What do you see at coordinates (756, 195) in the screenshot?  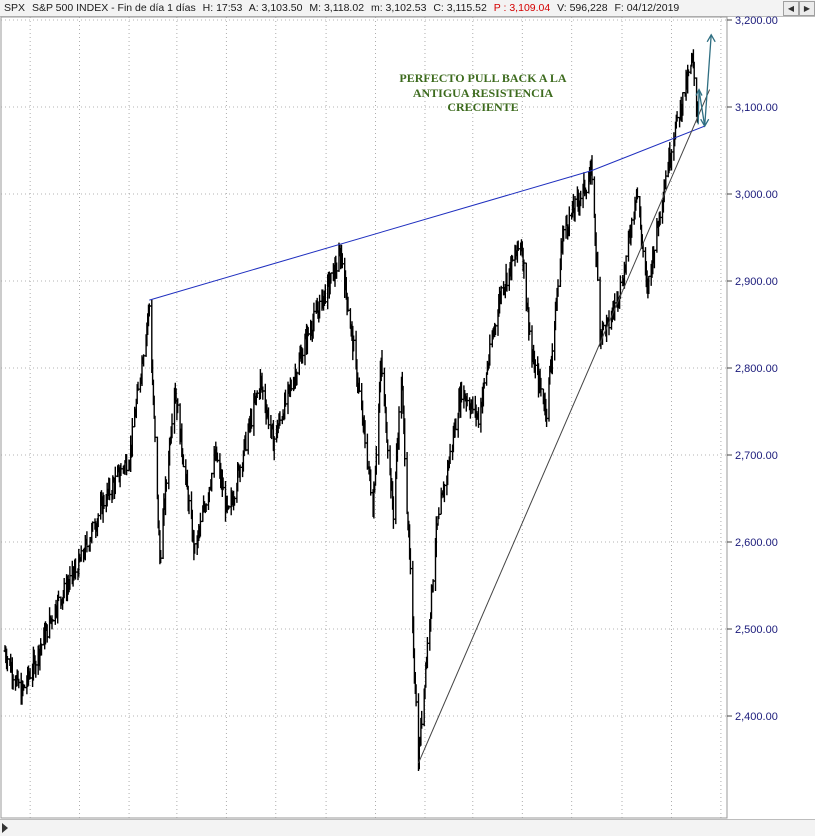 I see `price-tick-label: 3,000.00` at bounding box center [756, 195].